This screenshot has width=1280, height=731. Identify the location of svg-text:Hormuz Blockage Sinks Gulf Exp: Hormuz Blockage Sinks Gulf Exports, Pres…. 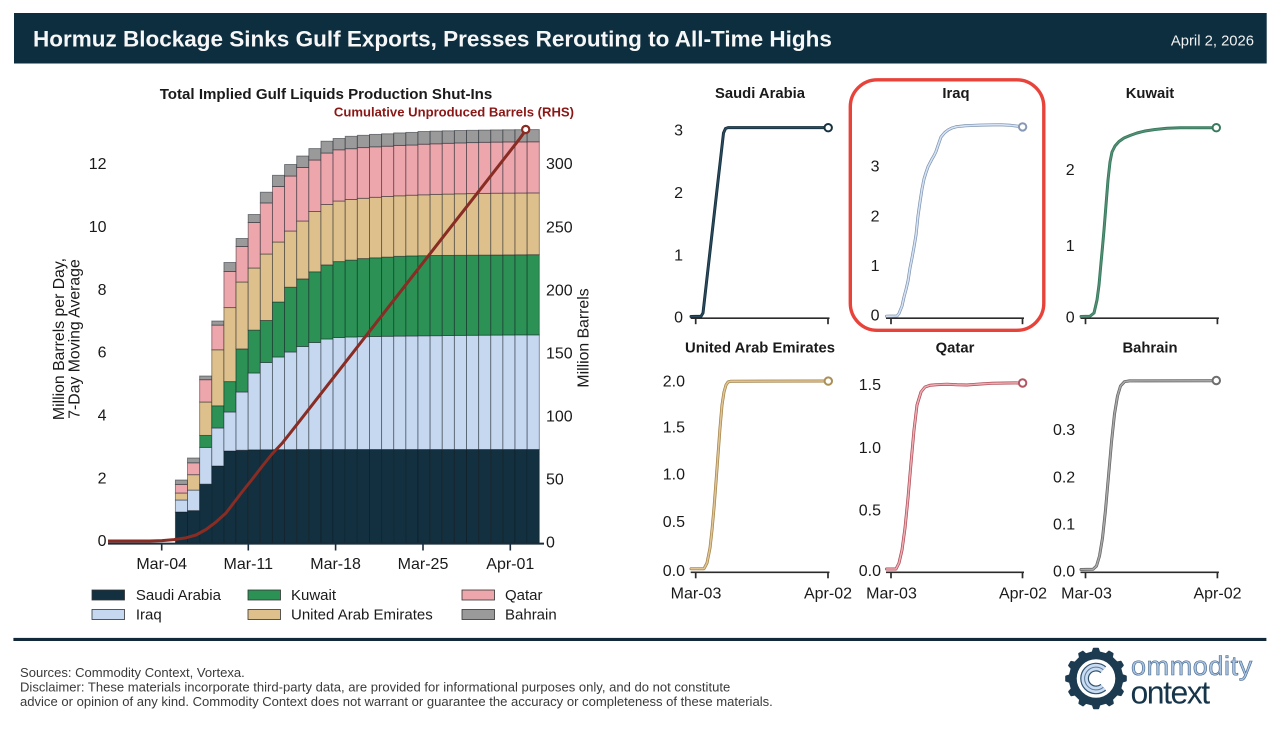
(432, 39).